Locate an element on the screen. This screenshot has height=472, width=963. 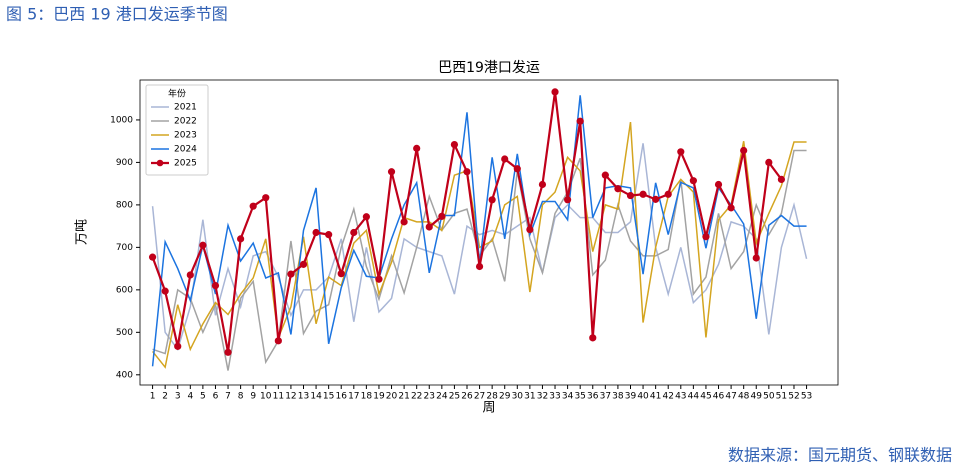
legend-label: 2023 is located at coordinates (185, 136).